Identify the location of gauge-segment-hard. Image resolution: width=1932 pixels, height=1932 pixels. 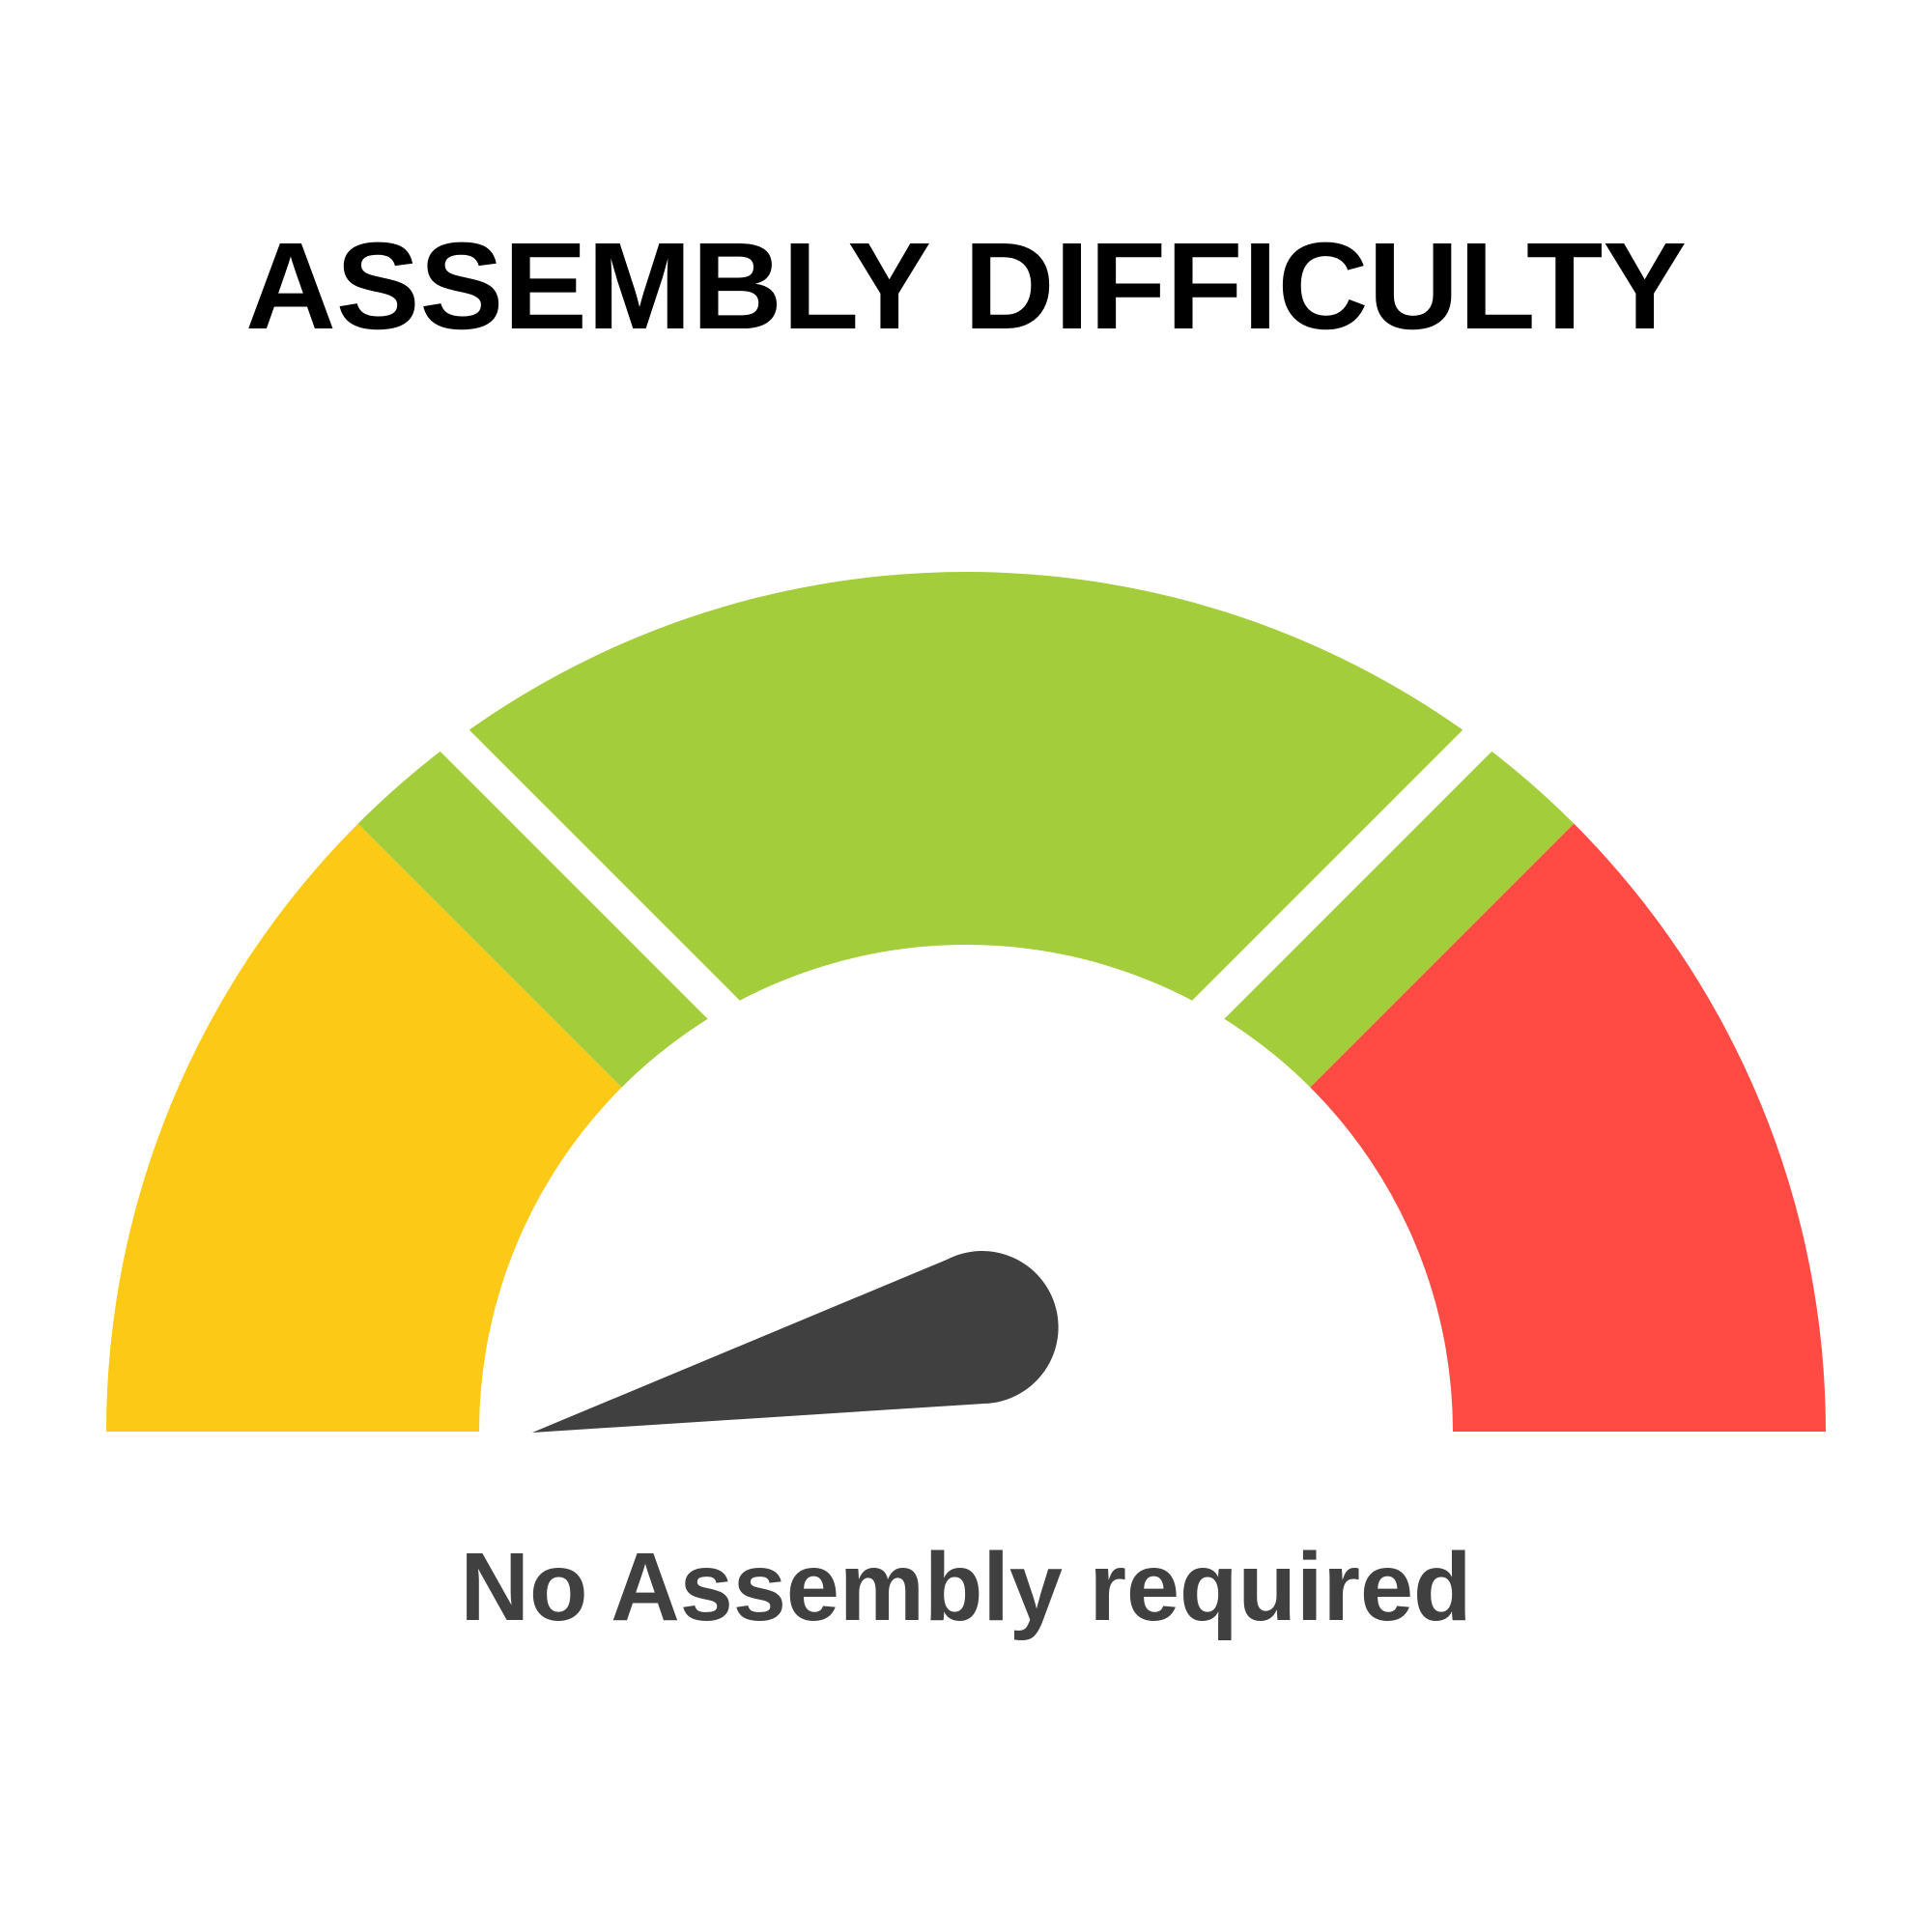
(1568, 1127).